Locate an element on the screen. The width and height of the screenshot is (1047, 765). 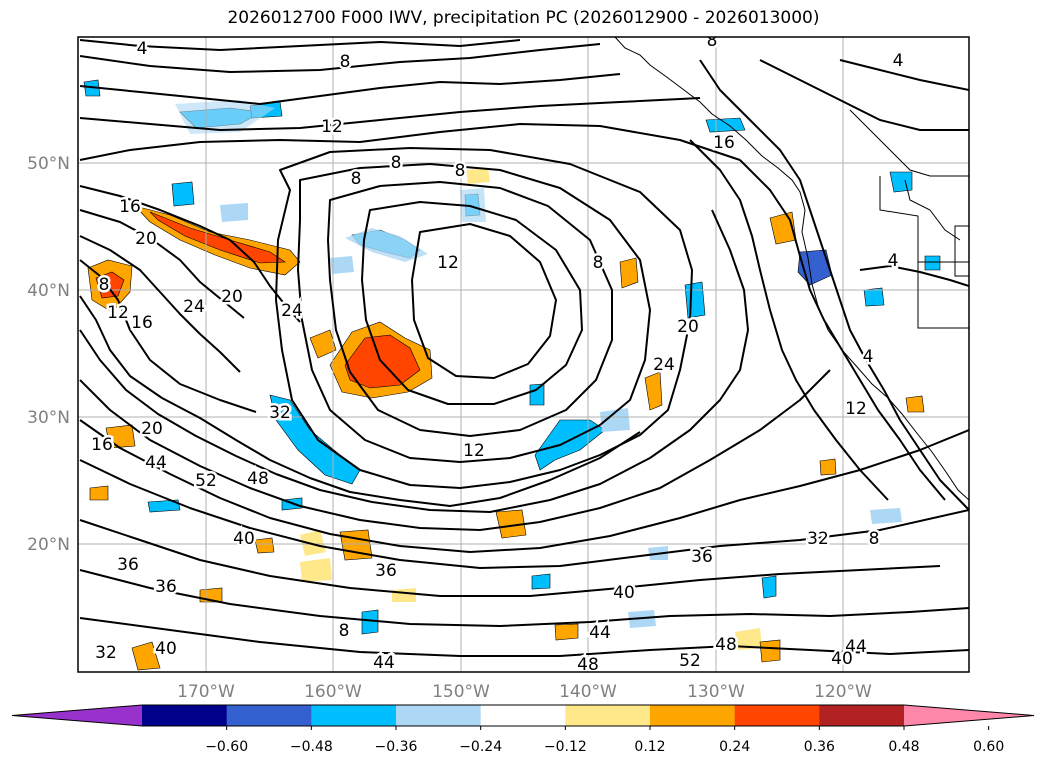
colorbar-tick-label: 0.24 is located at coordinates (734, 747).